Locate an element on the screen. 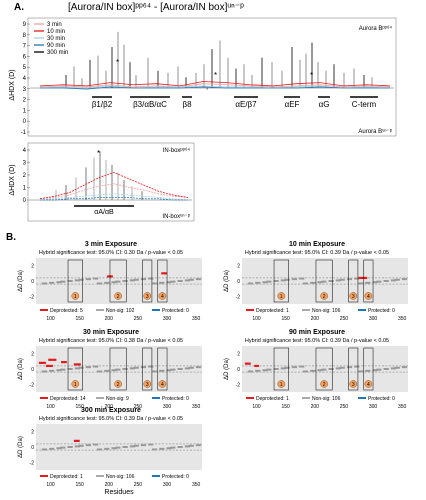  top-label-pp64: Aurora Bᵖᵖ⁶⁴ is located at coordinates (376, 28).